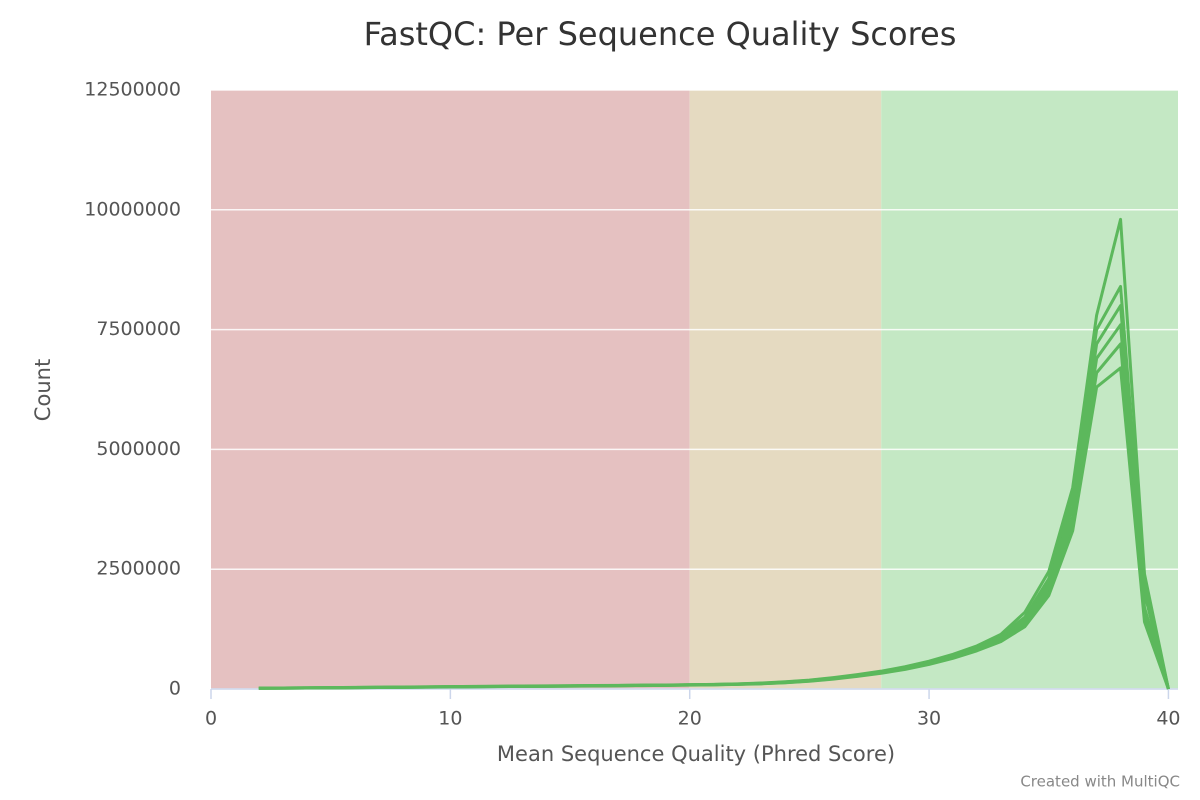  I want to click on plot-band, so click(785, 389).